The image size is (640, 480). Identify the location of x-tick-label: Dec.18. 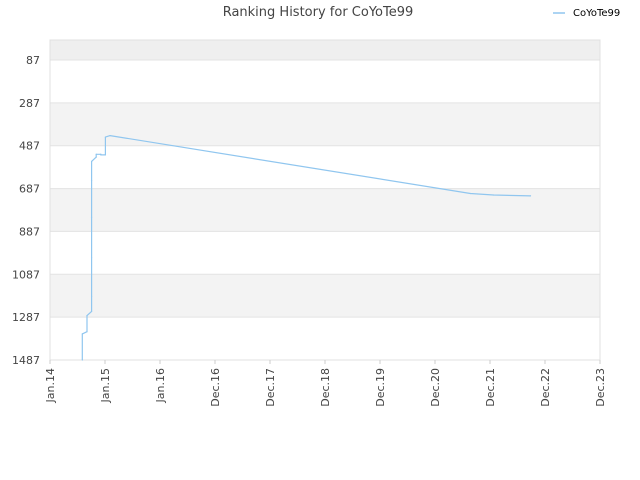
(325, 387).